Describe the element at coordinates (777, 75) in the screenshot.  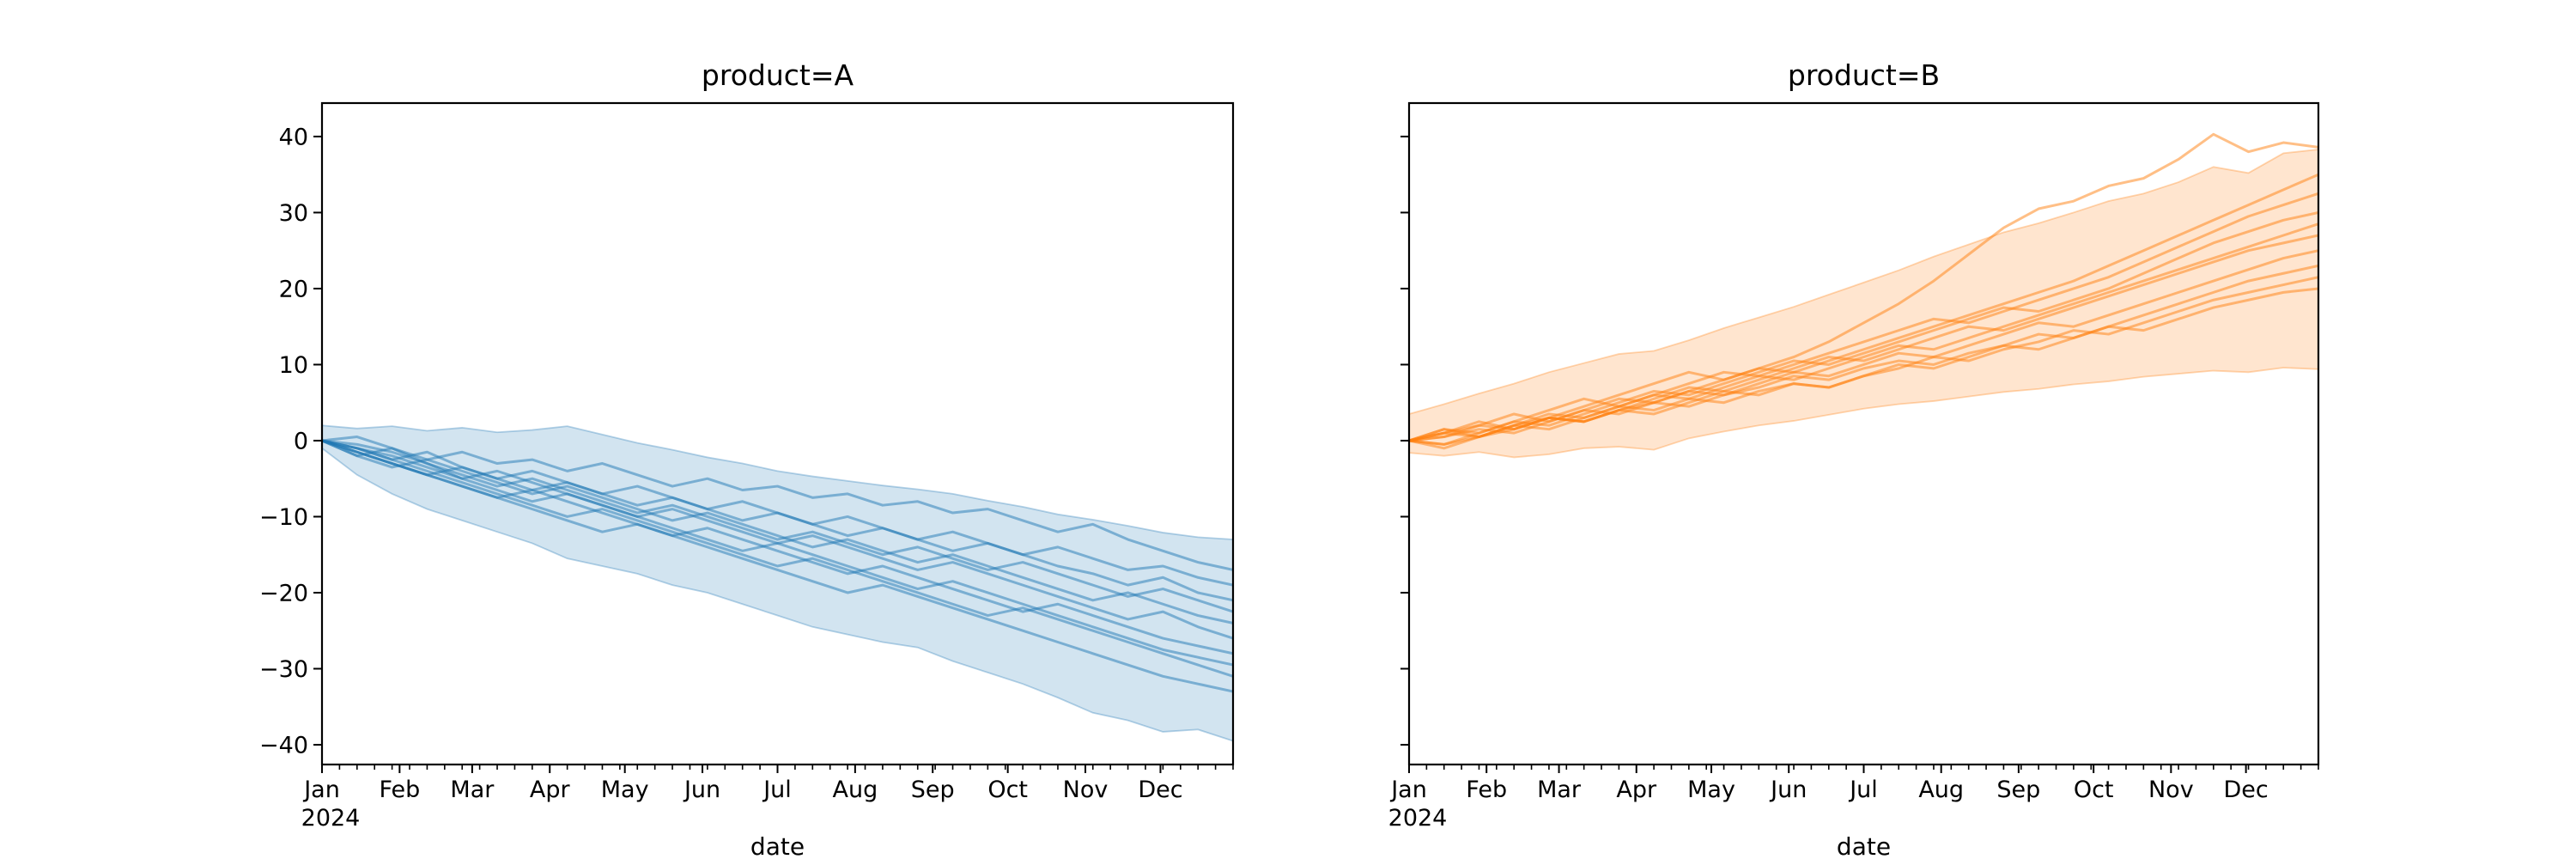
I see `panel-a-title: product=A` at that location.